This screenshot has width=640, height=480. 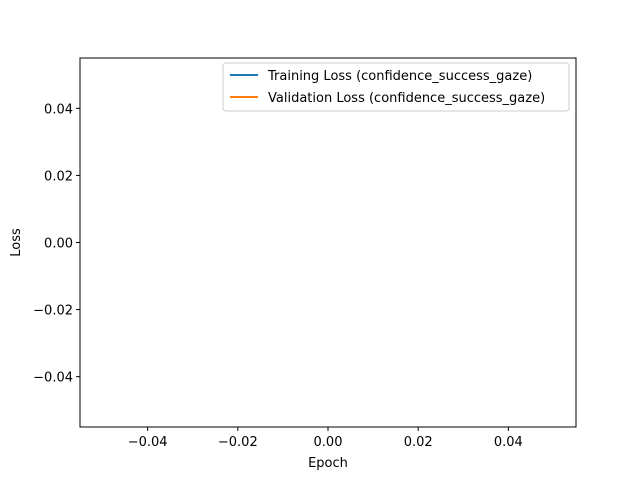 I want to click on y-tick-label: 0.00, so click(x=58, y=244).